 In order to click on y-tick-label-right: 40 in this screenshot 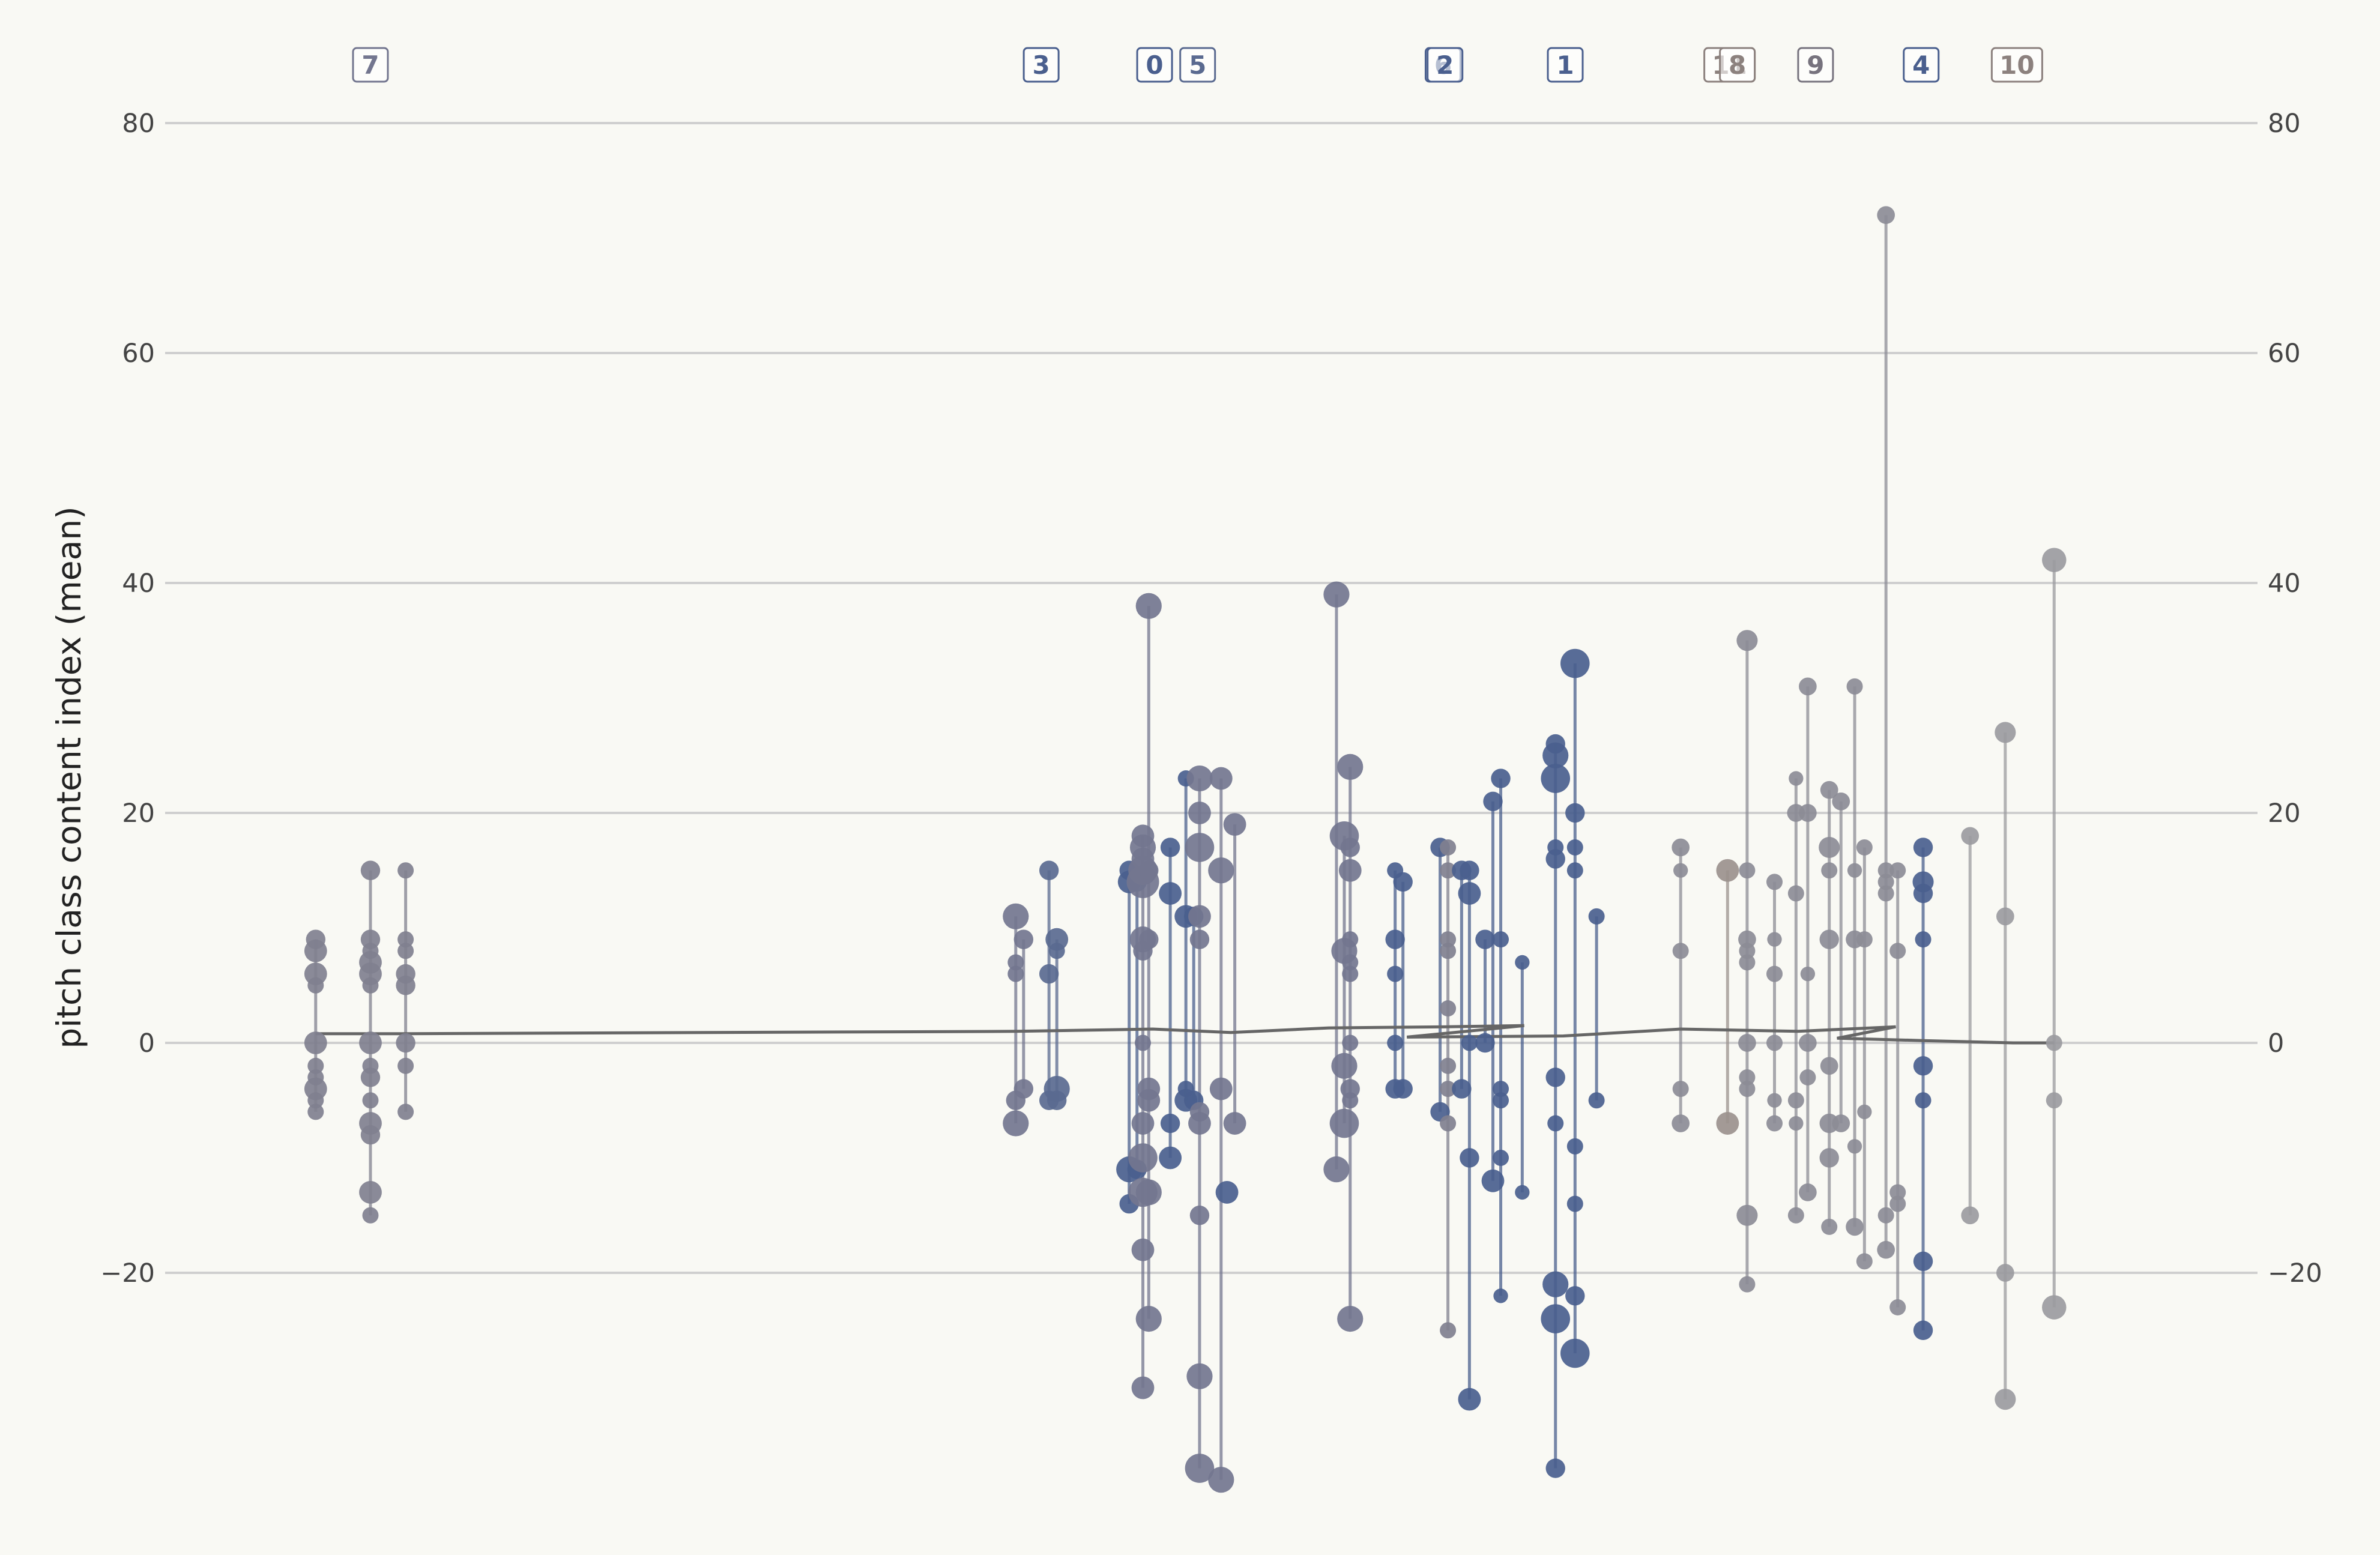, I will do `click(2284, 584)`.